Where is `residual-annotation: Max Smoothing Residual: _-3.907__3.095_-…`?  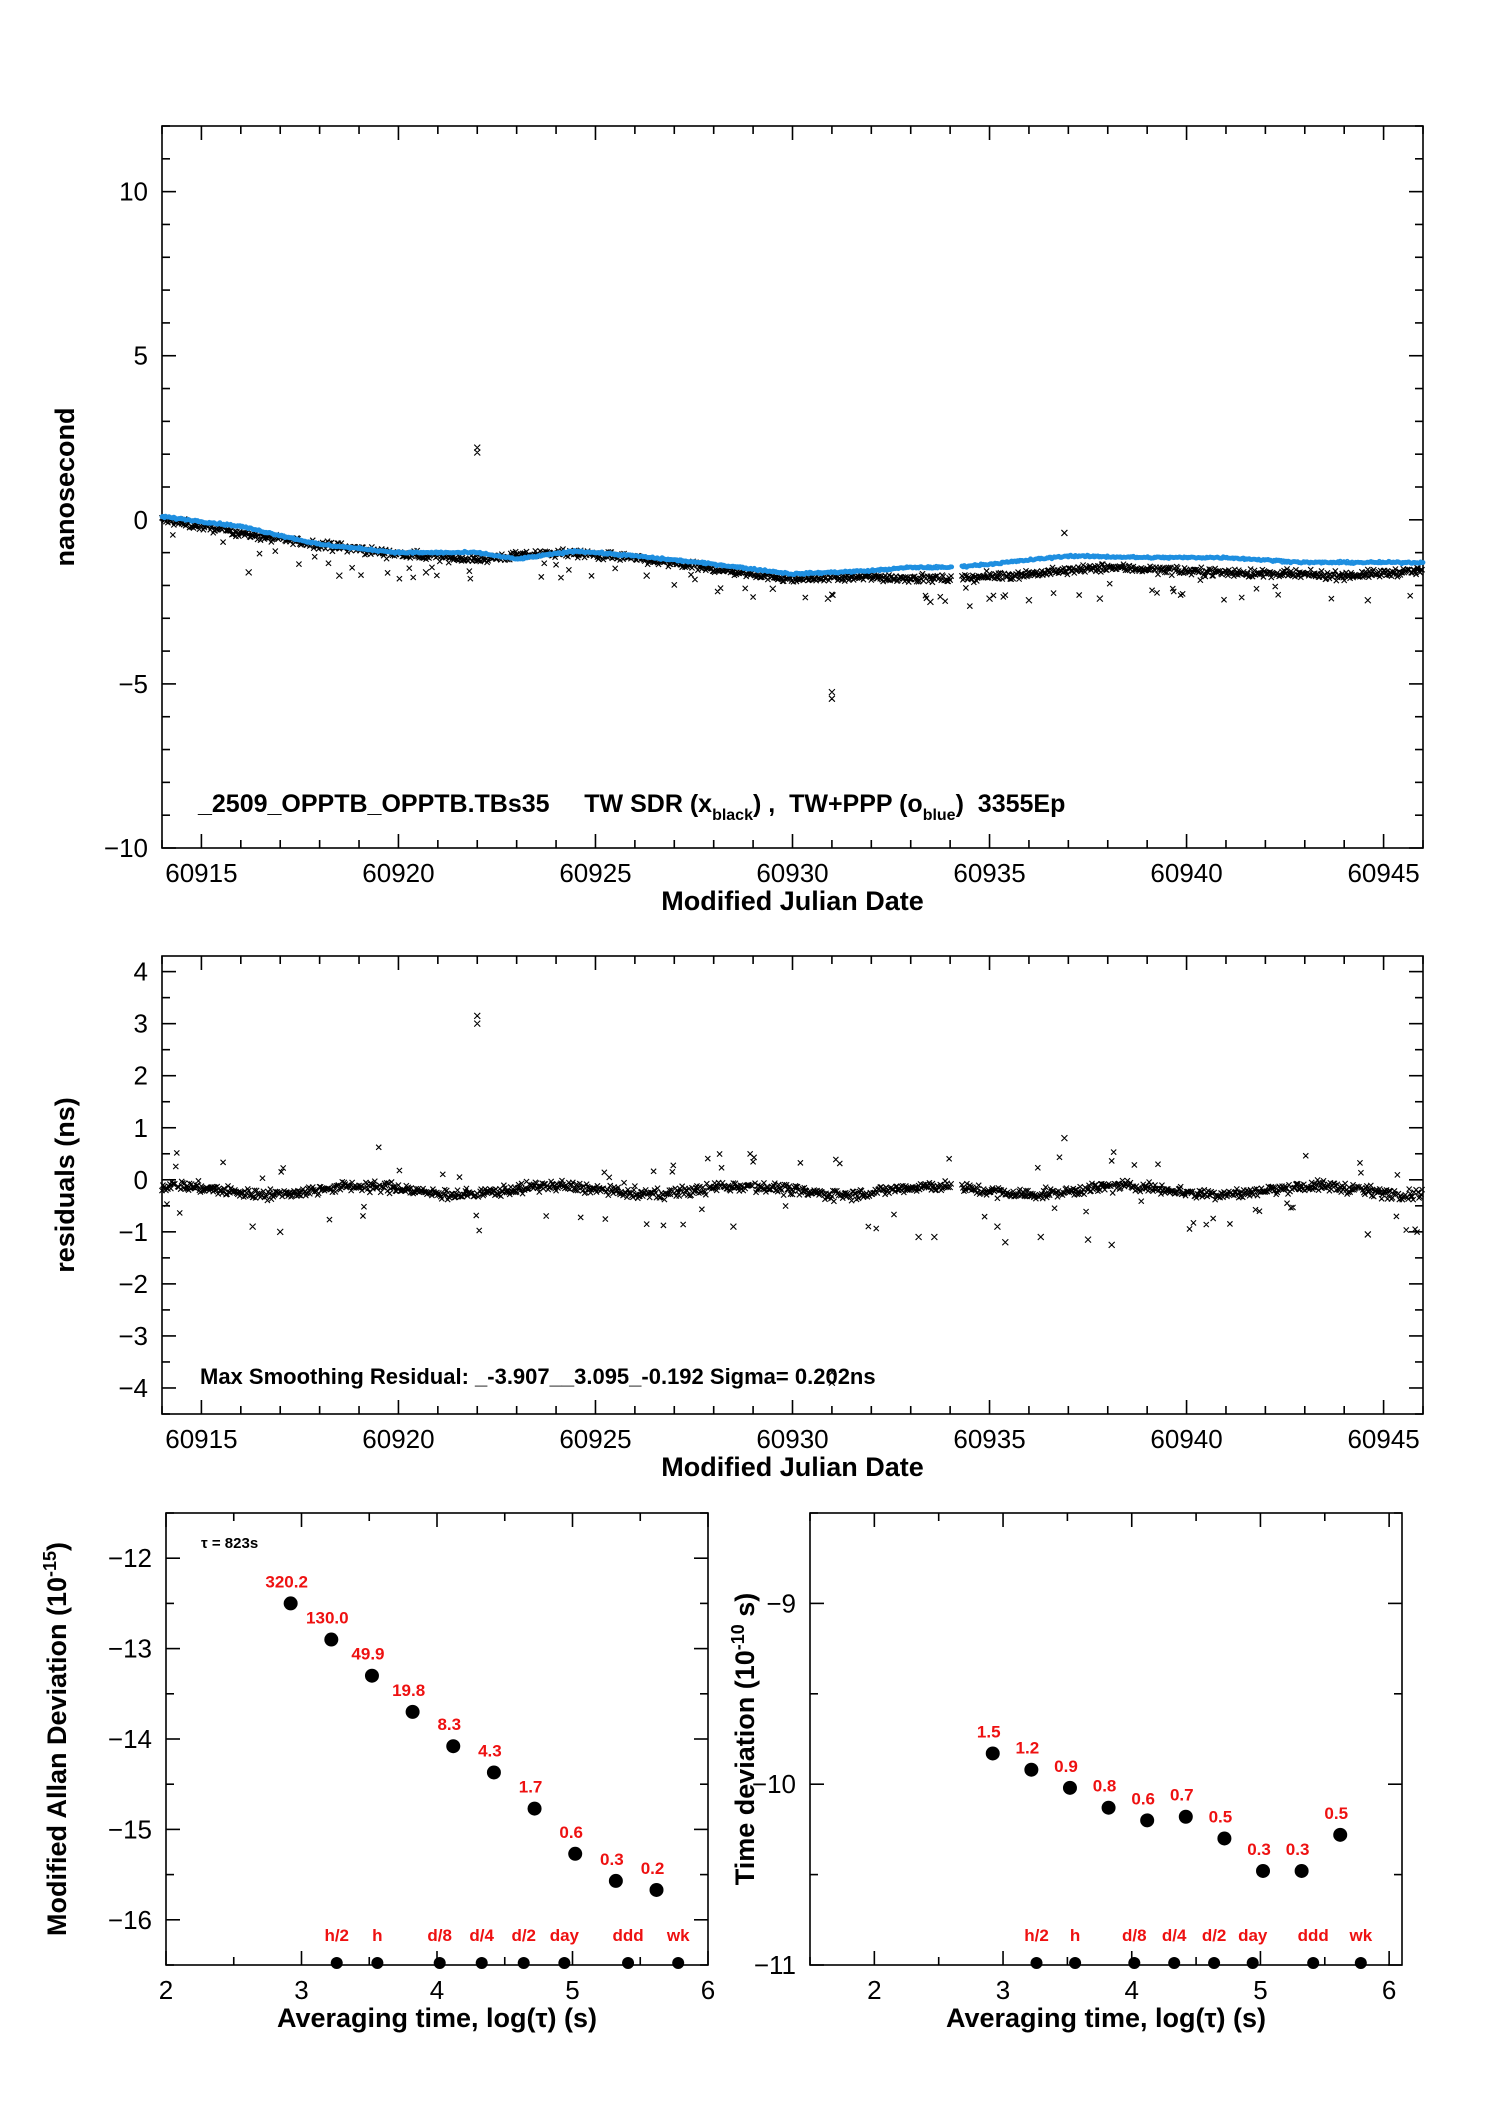 residual-annotation: Max Smoothing Residual: _-3.907__3.095_-… is located at coordinates (538, 1376).